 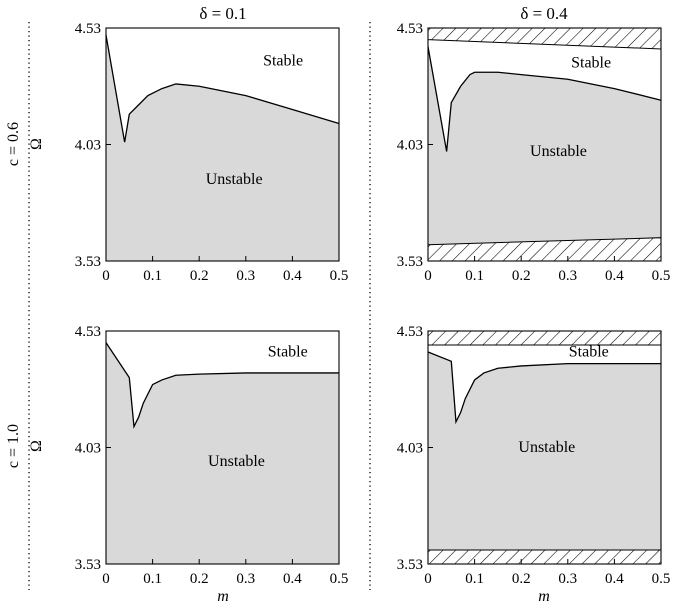 I want to click on column-title-delta-0.1: δ = 0.1, so click(x=222, y=13).